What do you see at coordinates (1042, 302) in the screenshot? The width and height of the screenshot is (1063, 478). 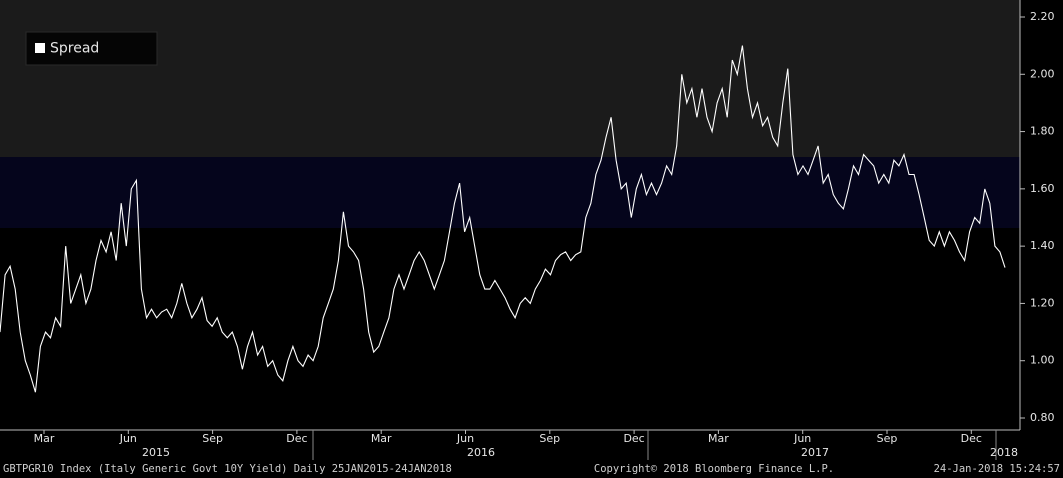 I see `y-tick-label: 1.20` at bounding box center [1042, 302].